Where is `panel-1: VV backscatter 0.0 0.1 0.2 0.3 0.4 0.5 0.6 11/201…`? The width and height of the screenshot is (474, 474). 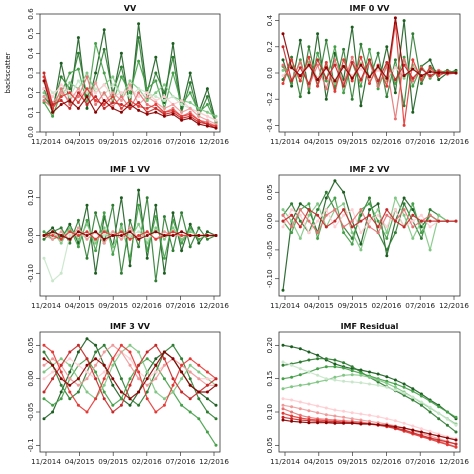
panel-1: VV backscatter 0.0 0.1 0.2 0.3 0.4 0.5 0.6 11/201… is located at coordinates (116, 75).